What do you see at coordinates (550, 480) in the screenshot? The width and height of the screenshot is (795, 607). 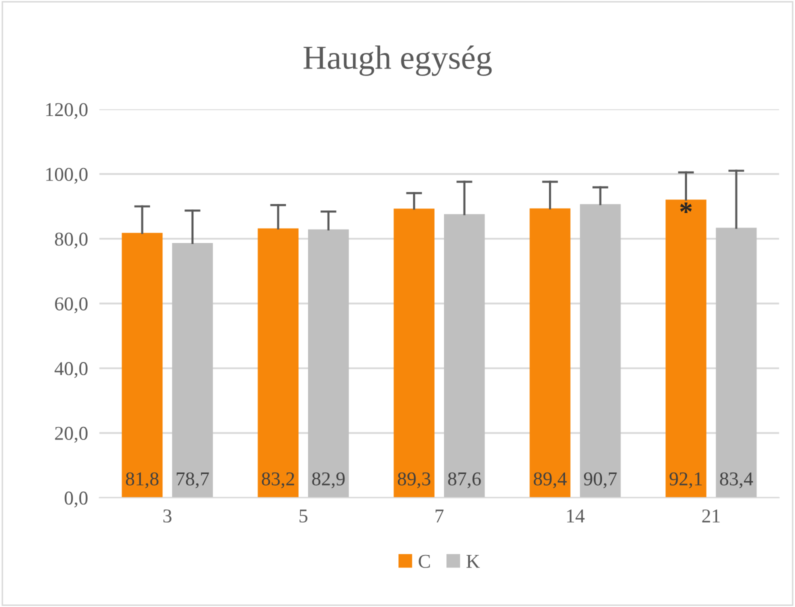 I see `data-label: 89,4` at bounding box center [550, 480].